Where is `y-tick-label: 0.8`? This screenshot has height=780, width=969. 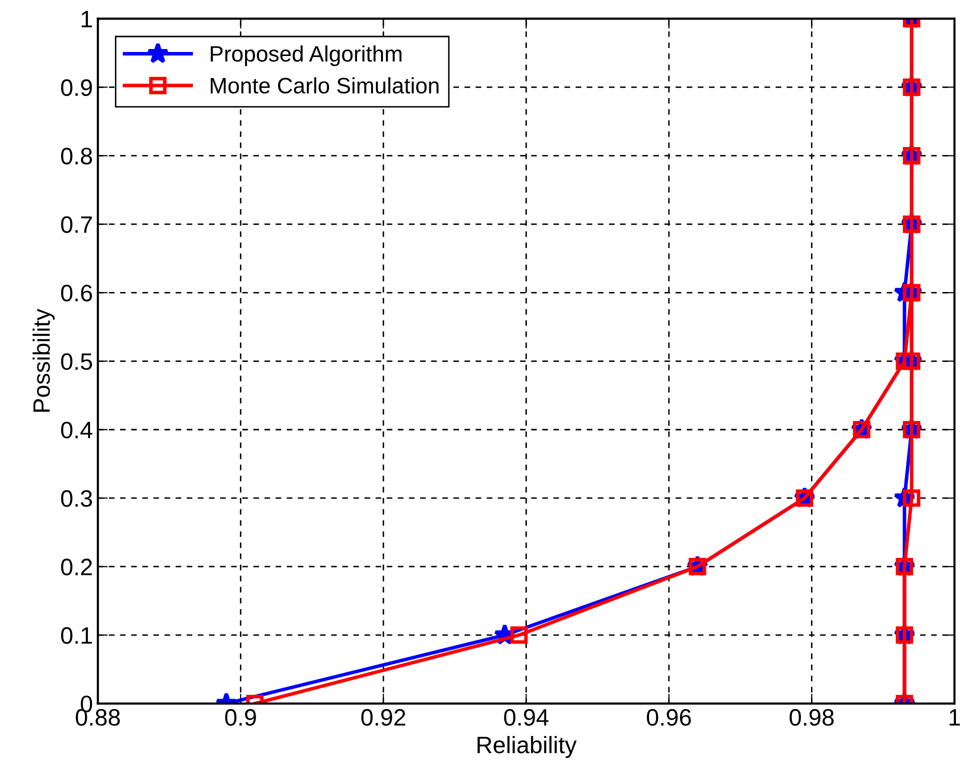
y-tick-label: 0.8 is located at coordinates (76, 156).